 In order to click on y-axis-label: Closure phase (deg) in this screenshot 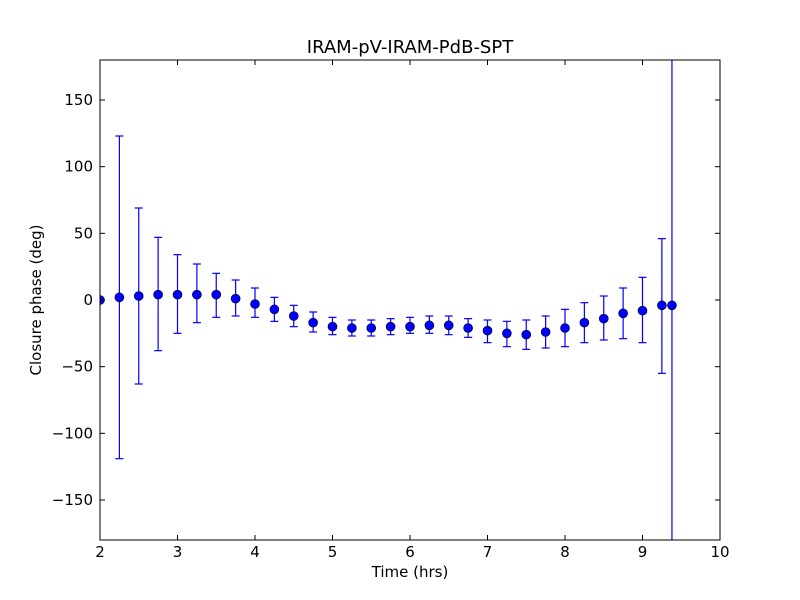, I will do `click(36, 300)`.